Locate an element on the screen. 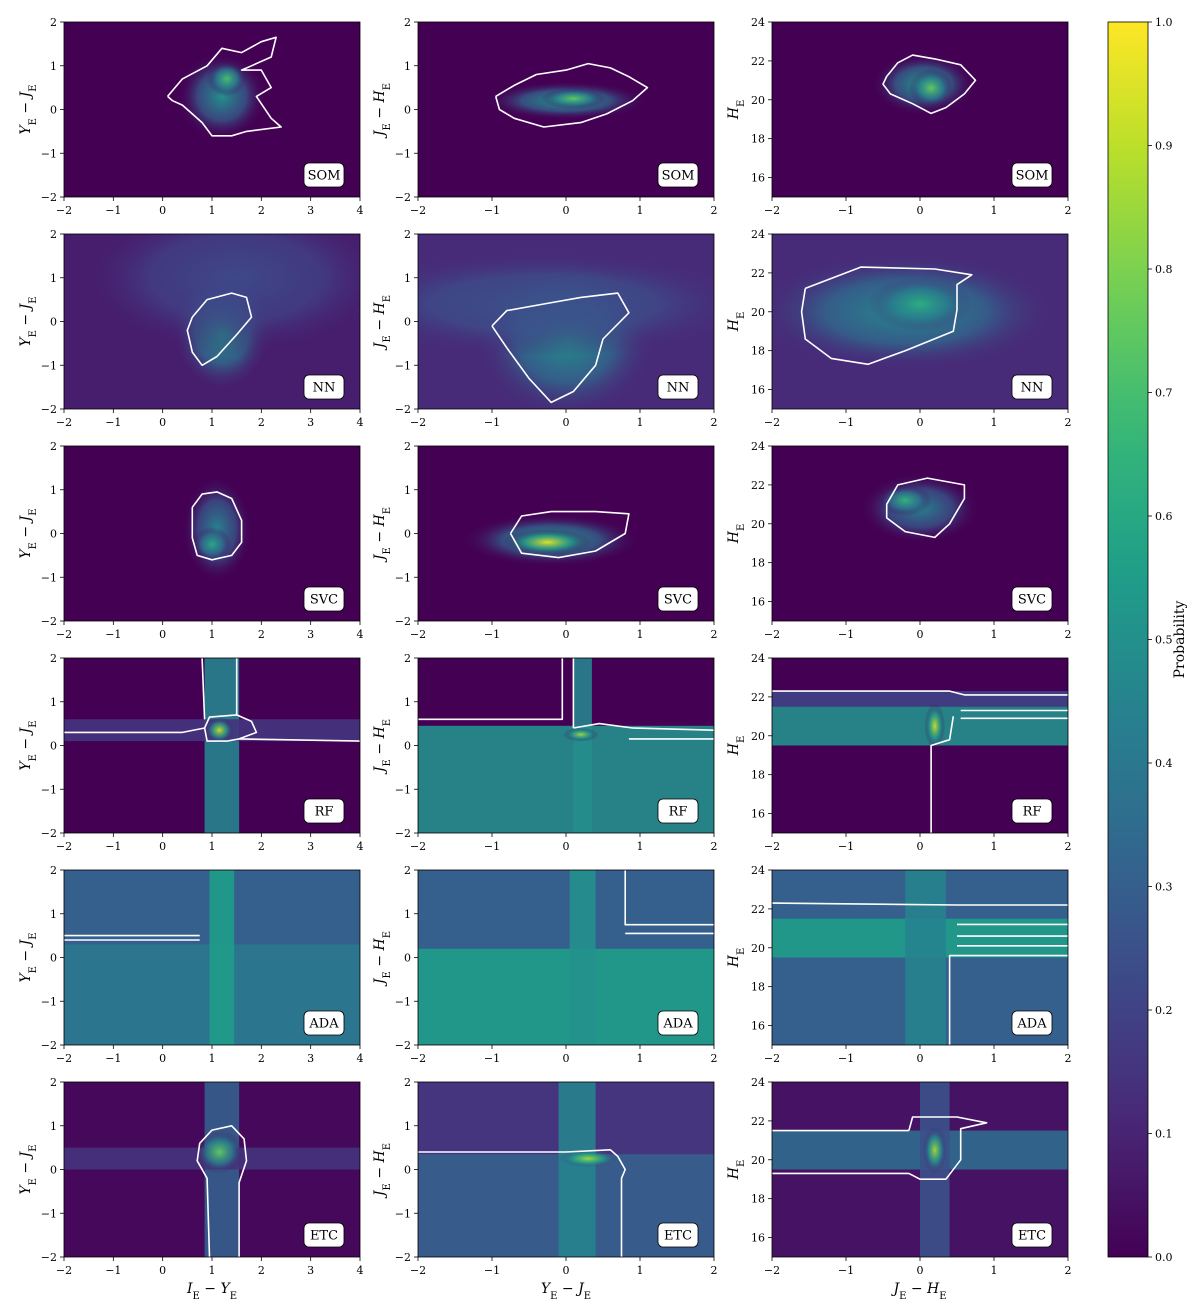 The image size is (1200, 1306). y-tick-label: 20 is located at coordinates (758, 1160).